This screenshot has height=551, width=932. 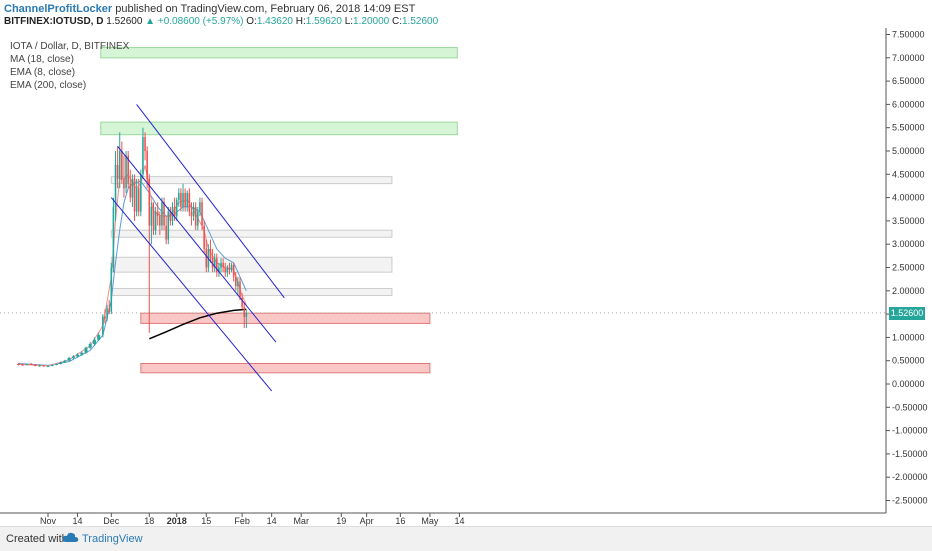 What do you see at coordinates (150, 21) in the screenshot?
I see `up-arrow-icon: ▲` at bounding box center [150, 21].